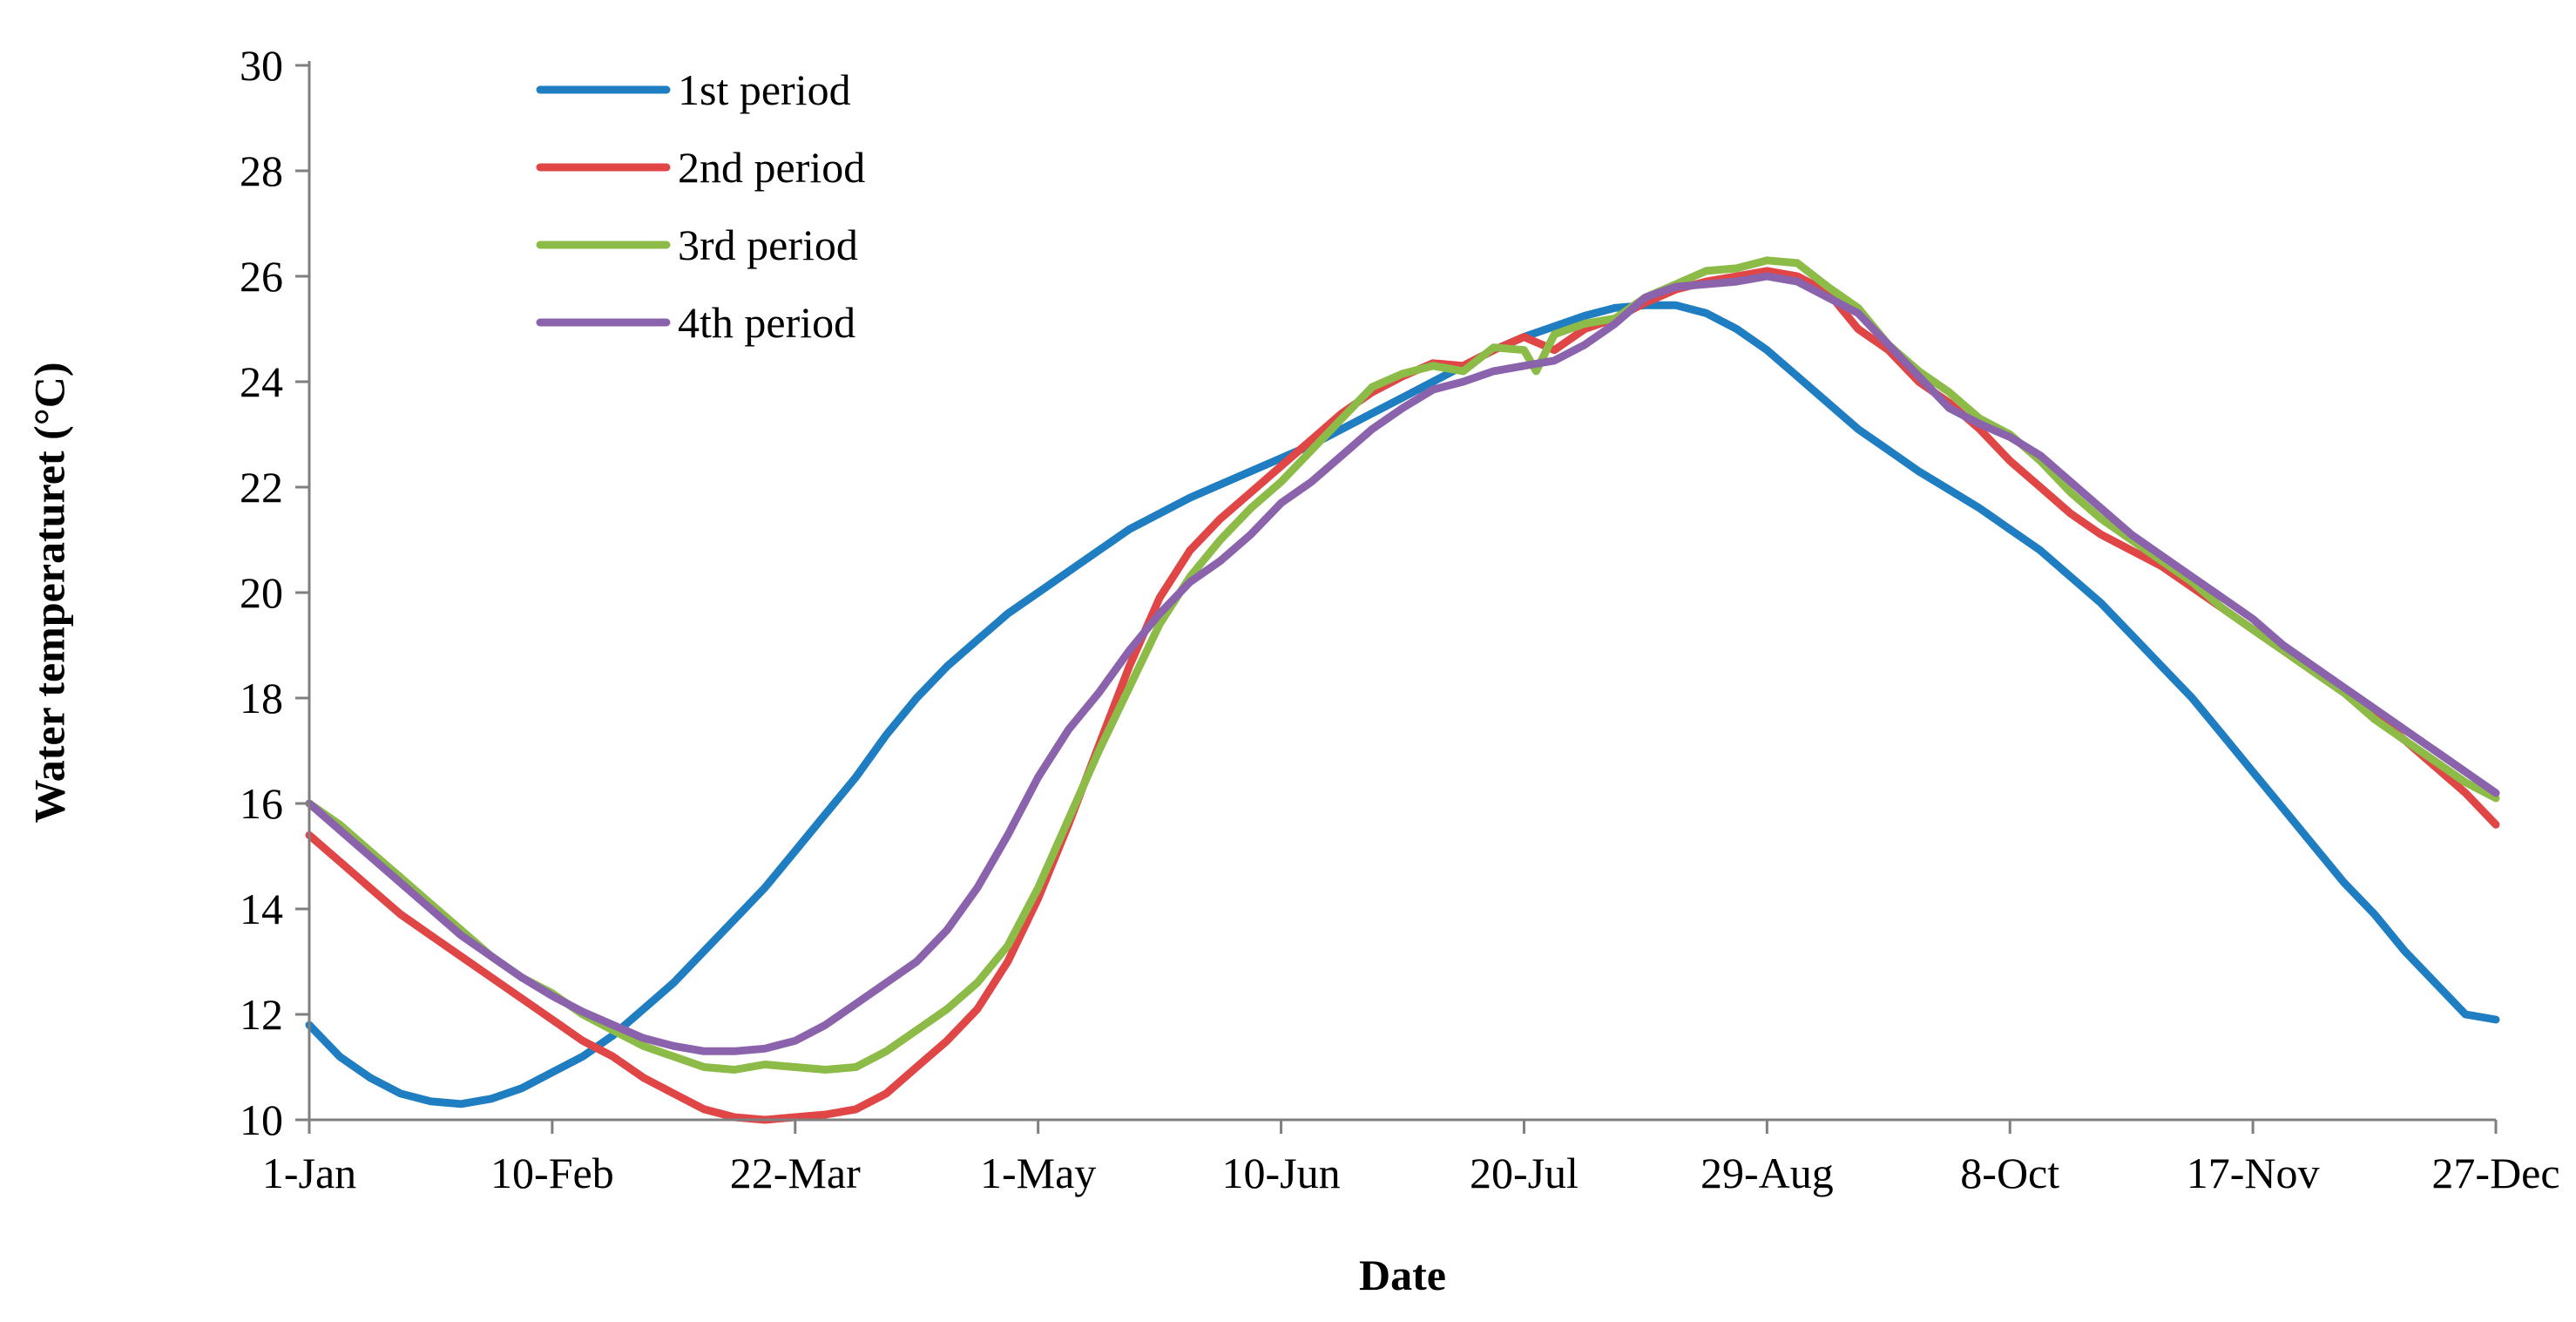 This screenshot has width=2576, height=1322. What do you see at coordinates (261, 909) in the screenshot?
I see `y-tick-label: 14` at bounding box center [261, 909].